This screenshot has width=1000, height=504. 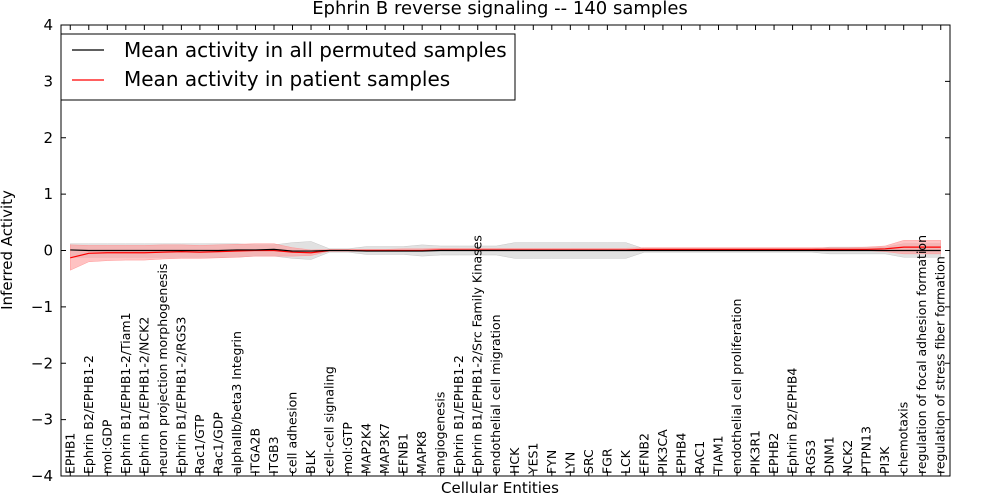 I want to click on x-tick-label: Ephrin B2/EPHB4, so click(x=792, y=421).